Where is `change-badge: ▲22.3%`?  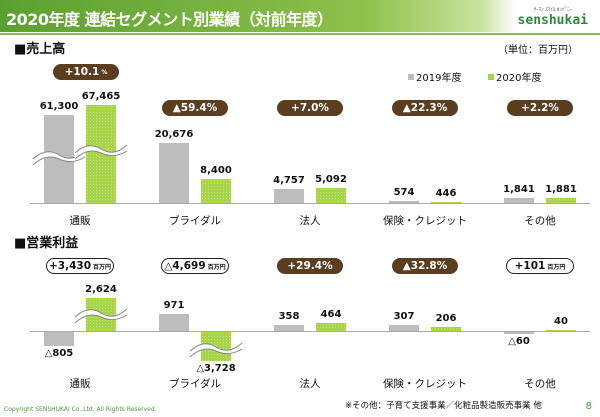 change-badge: ▲22.3% is located at coordinates (425, 108).